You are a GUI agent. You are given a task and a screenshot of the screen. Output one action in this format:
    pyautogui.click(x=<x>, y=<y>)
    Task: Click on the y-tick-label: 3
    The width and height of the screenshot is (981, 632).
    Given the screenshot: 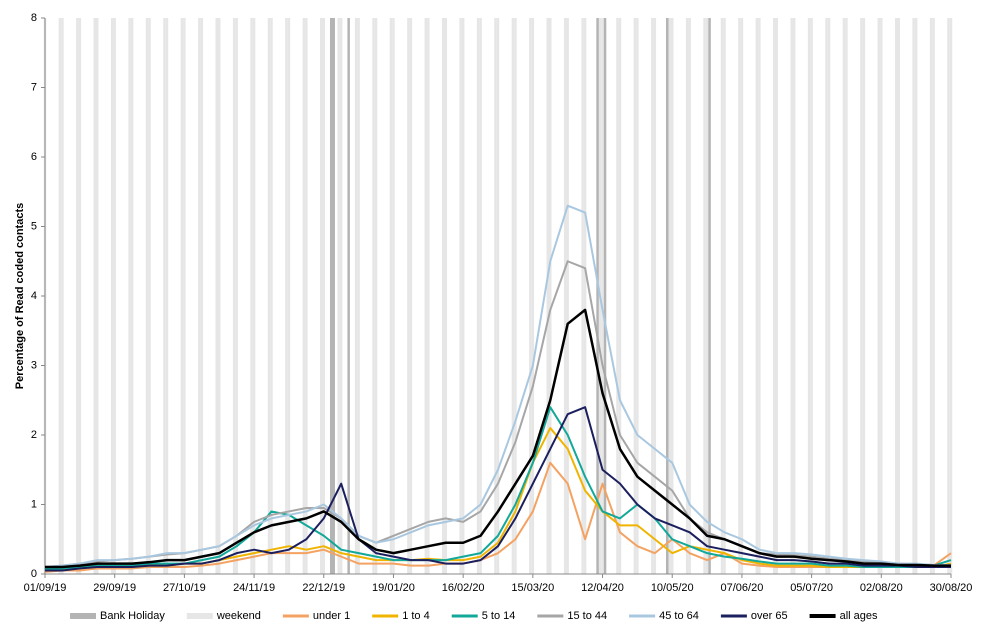 What is the action you would take?
    pyautogui.click(x=34, y=365)
    